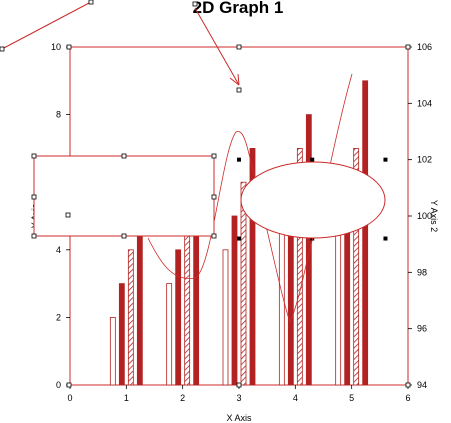  What do you see at coordinates (58, 317) in the screenshot?
I see `y-tick-label: 2` at bounding box center [58, 317].